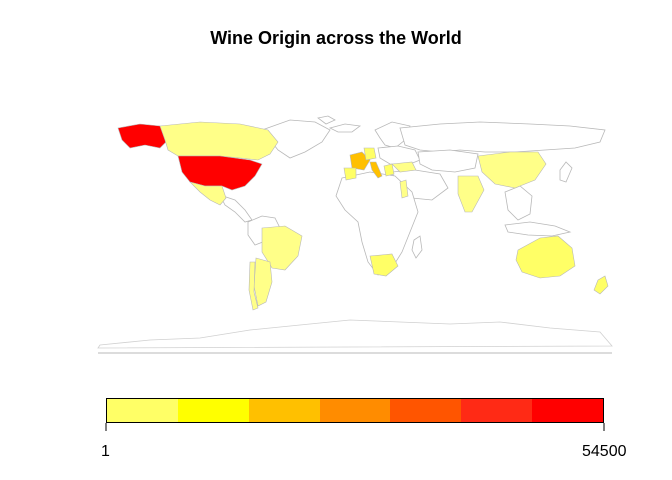  What do you see at coordinates (538, 229) in the screenshot?
I see `indonesia` at bounding box center [538, 229].